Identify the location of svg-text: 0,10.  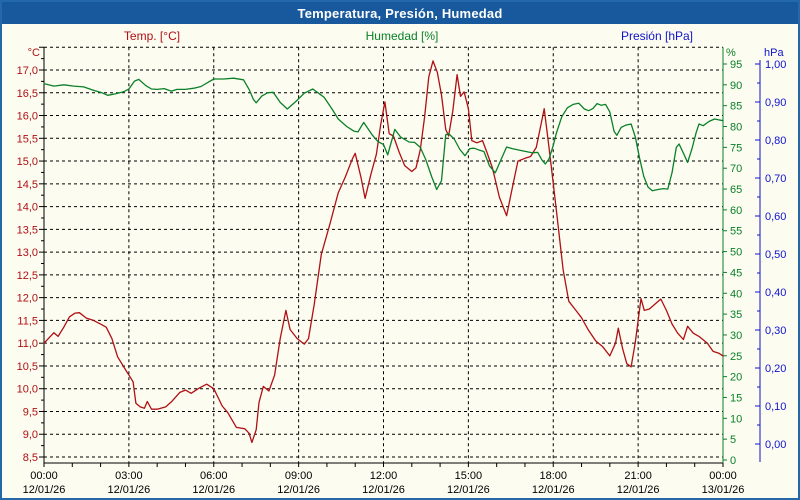
(775, 407).